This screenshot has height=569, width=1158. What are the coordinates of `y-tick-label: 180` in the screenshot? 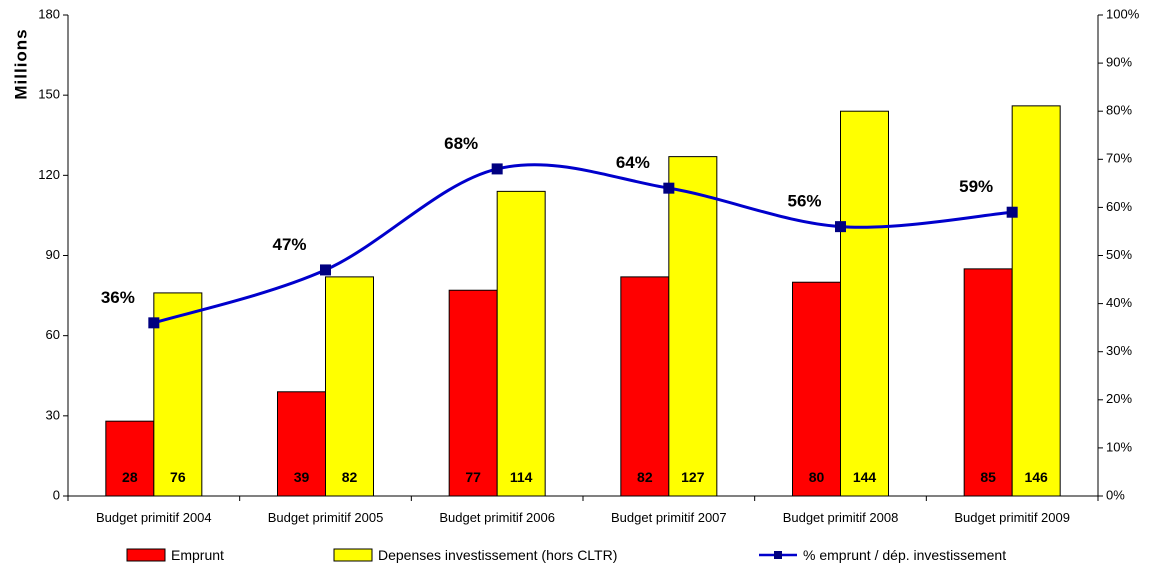 It's located at (49, 13).